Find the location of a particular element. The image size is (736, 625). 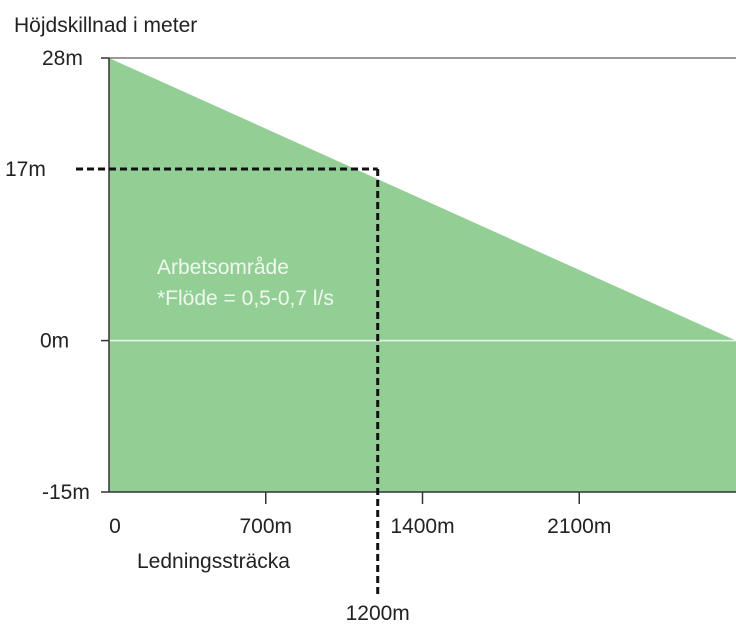

y-tick-label: 0m is located at coordinates (54, 341).